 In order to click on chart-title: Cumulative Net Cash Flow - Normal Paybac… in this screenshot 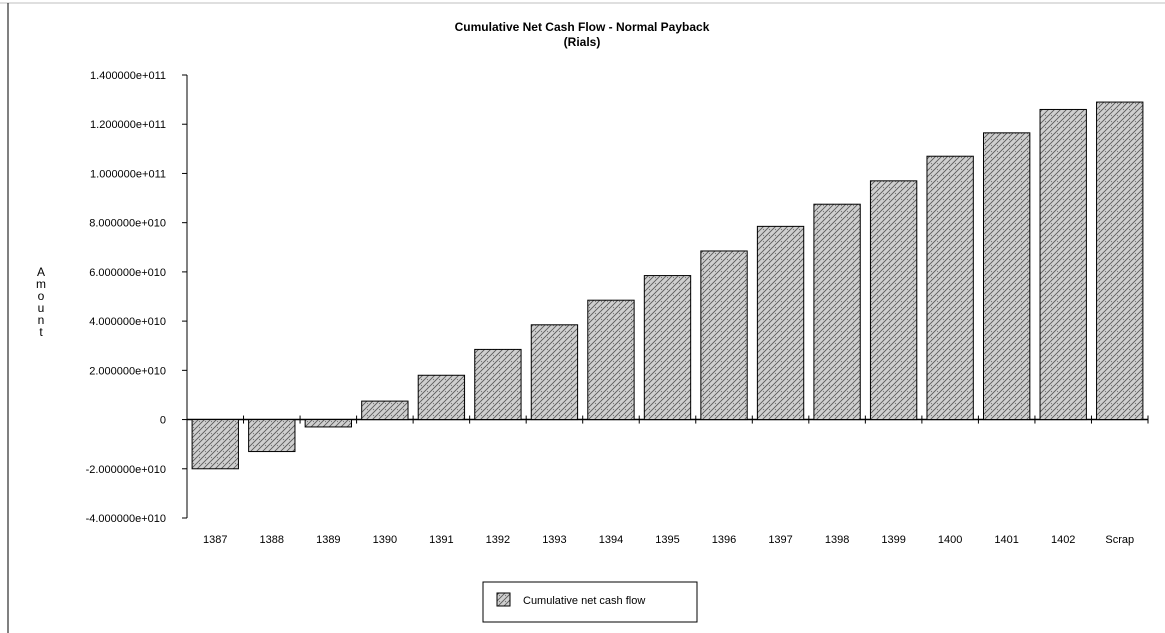, I will do `click(582, 27)`.